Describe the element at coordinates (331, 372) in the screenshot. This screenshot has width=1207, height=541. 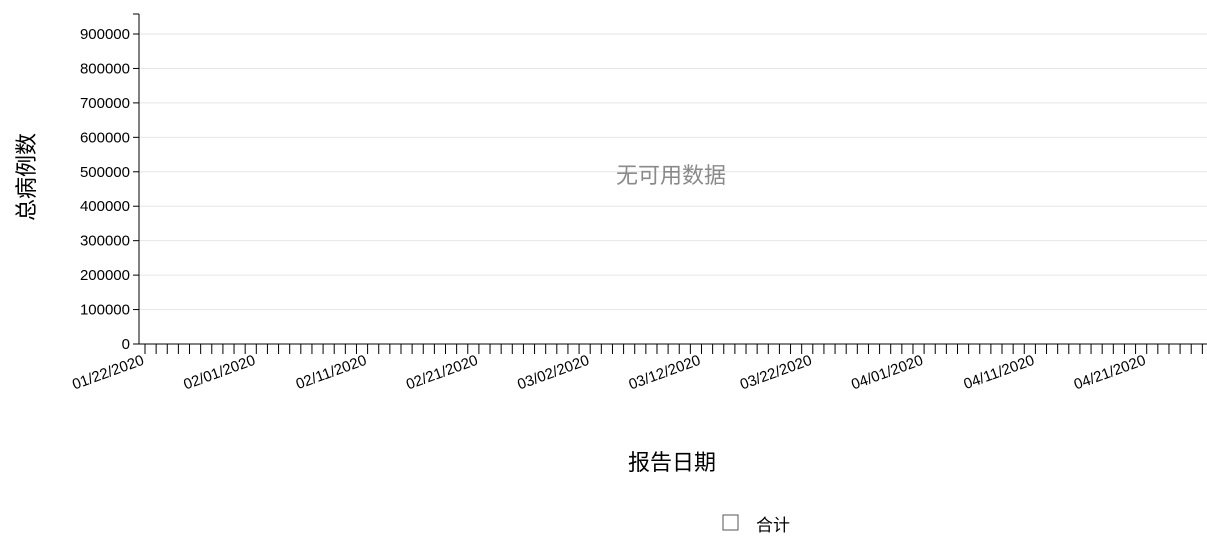
I see `x-tick-label: 02/11/2020` at that location.